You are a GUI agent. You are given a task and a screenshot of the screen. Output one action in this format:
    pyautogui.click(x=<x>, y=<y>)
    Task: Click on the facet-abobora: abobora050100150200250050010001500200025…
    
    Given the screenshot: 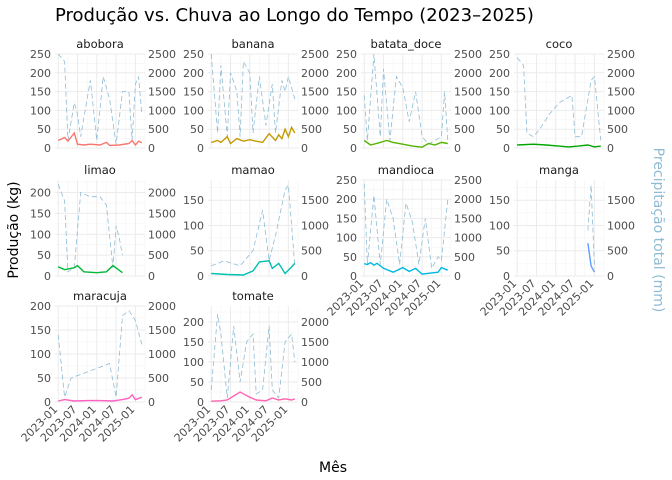 What is the action you would take?
    pyautogui.click(x=103, y=96)
    